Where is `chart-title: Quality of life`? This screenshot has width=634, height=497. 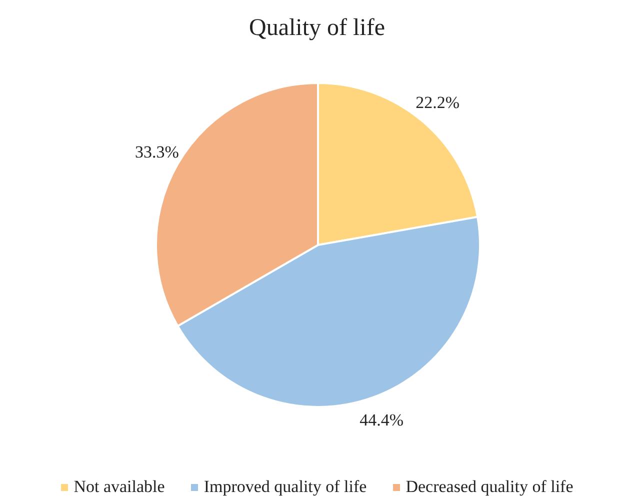
chart-title: Quality of life is located at coordinates (317, 28).